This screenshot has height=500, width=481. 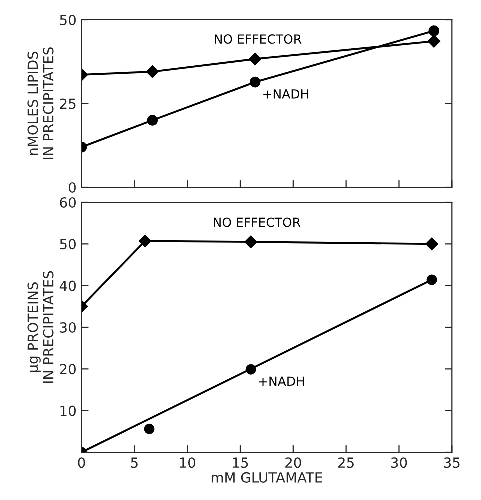 What do you see at coordinates (68, 327) in the screenshot?
I see `y-tick-label: 30` at bounding box center [68, 327].